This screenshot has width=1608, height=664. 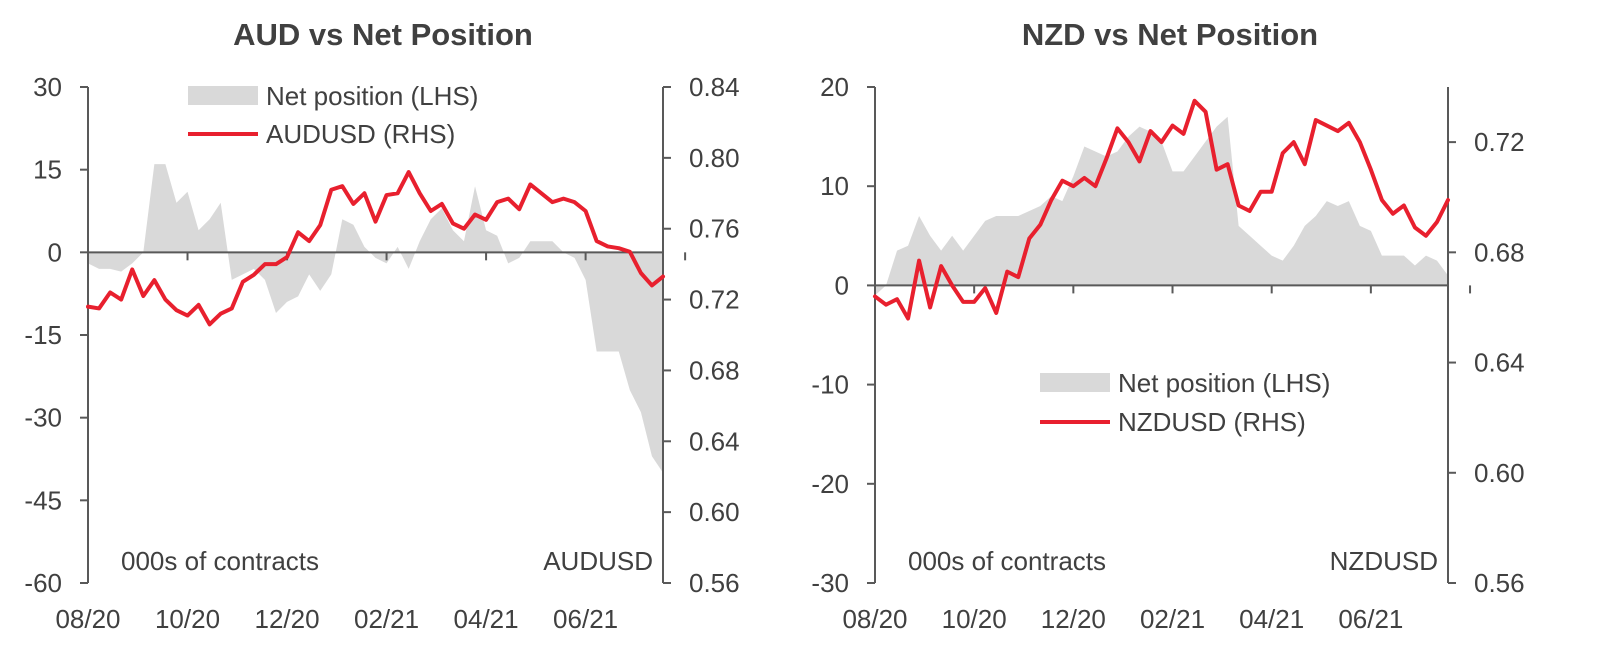 I want to click on net-position-area, so click(x=1161, y=206).